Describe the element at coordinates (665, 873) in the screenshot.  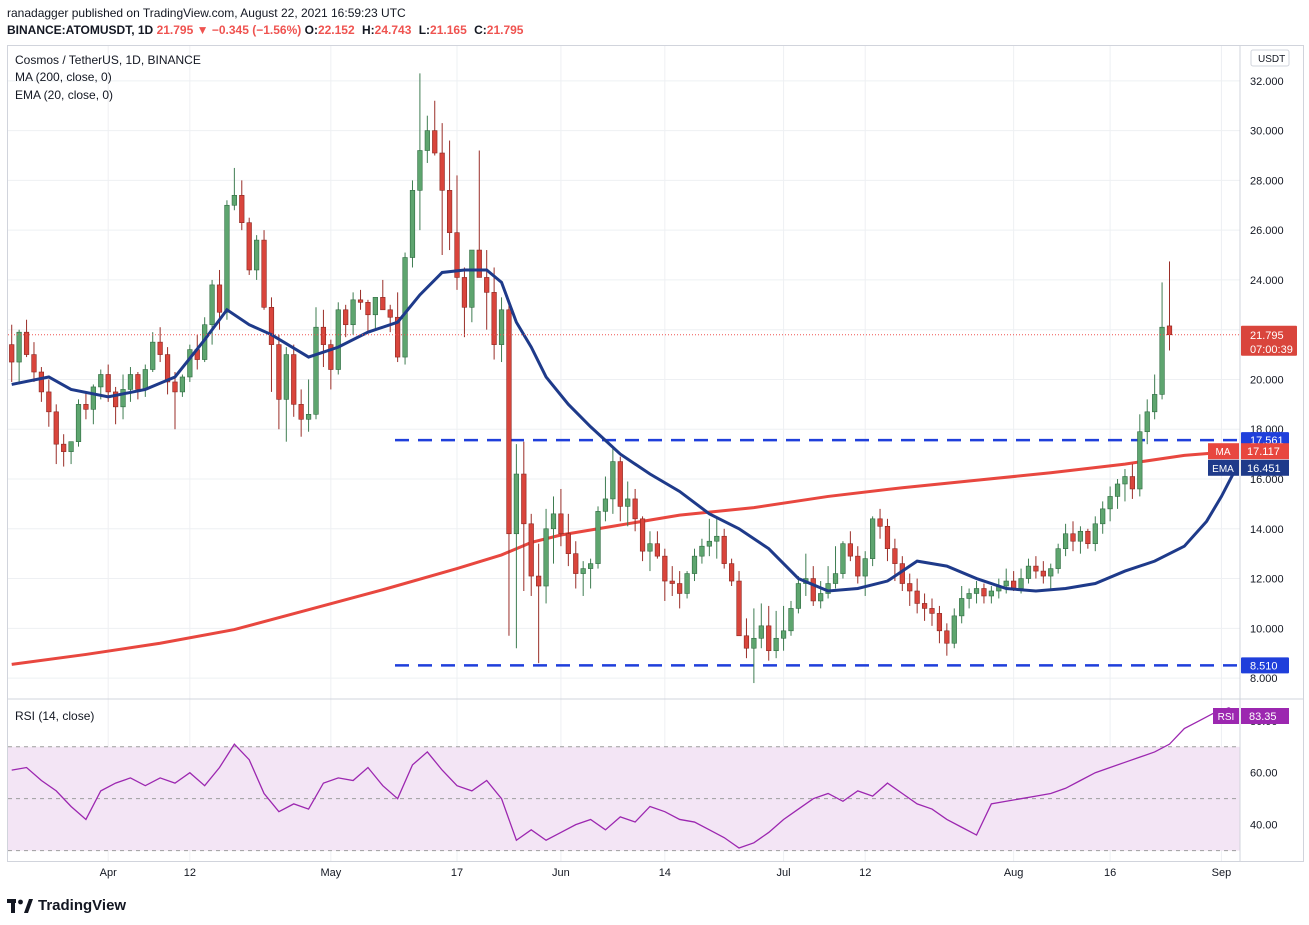
I see `x-tick-label: 14` at that location.